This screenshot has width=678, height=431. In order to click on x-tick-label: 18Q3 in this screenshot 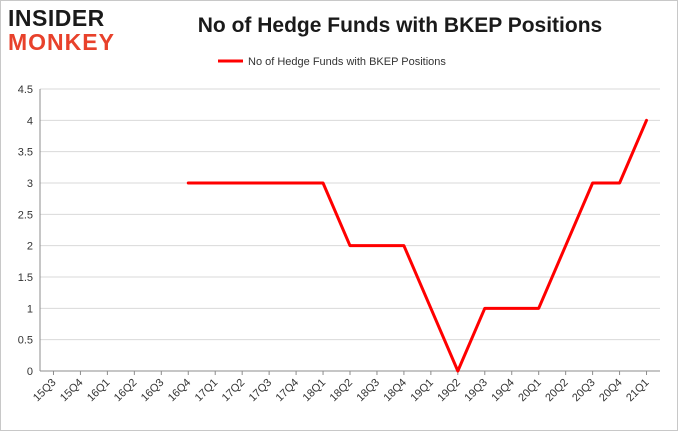, I will do `click(369, 391)`.